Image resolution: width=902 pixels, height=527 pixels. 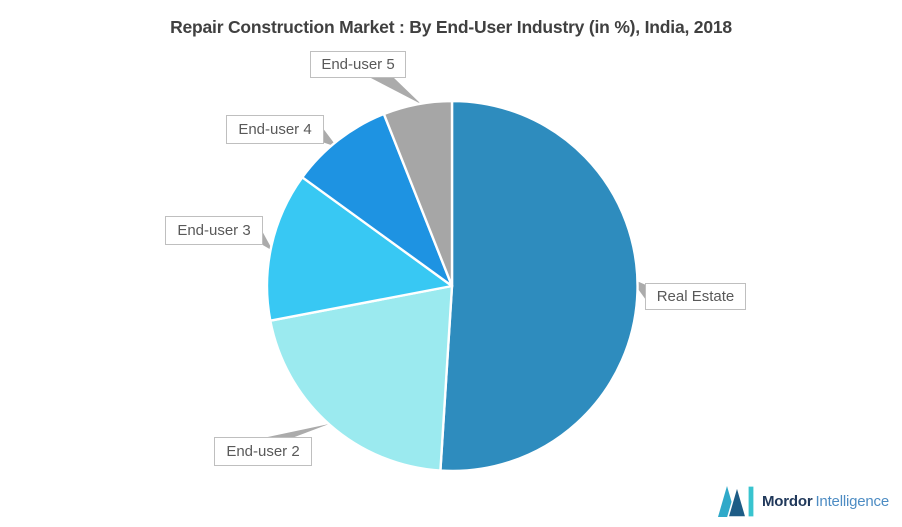 What do you see at coordinates (214, 230) in the screenshot?
I see `callout-end-user-3: End-user 3` at bounding box center [214, 230].